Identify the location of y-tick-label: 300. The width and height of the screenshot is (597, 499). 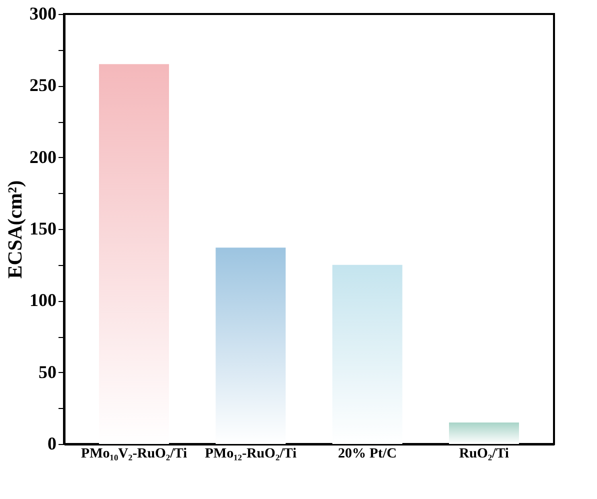
(43, 14).